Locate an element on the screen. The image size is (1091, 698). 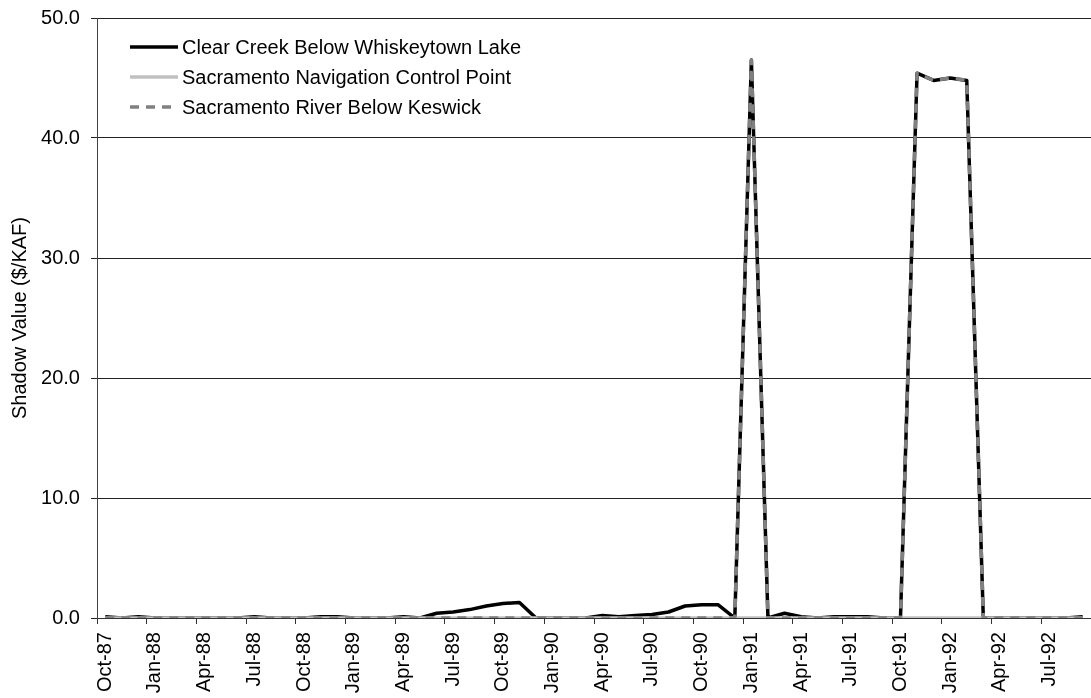
legend-label: Sacramento River Below Keswick is located at coordinates (332, 106).